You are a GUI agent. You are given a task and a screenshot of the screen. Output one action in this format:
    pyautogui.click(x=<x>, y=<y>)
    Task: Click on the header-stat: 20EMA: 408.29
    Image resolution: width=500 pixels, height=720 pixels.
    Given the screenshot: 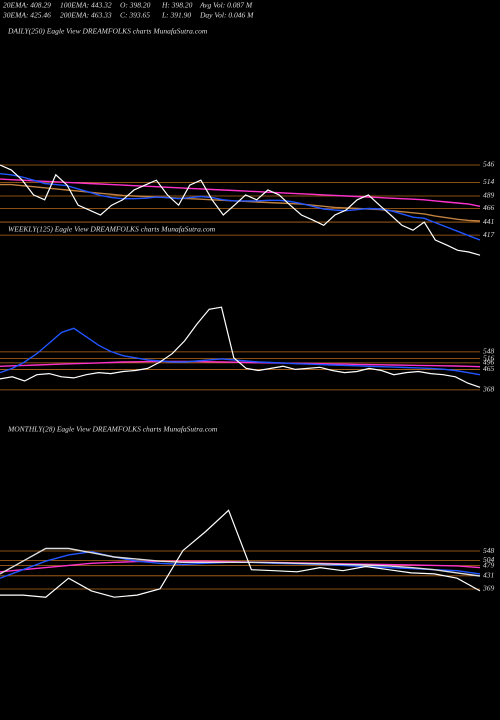 What is the action you would take?
    pyautogui.click(x=27, y=5)
    